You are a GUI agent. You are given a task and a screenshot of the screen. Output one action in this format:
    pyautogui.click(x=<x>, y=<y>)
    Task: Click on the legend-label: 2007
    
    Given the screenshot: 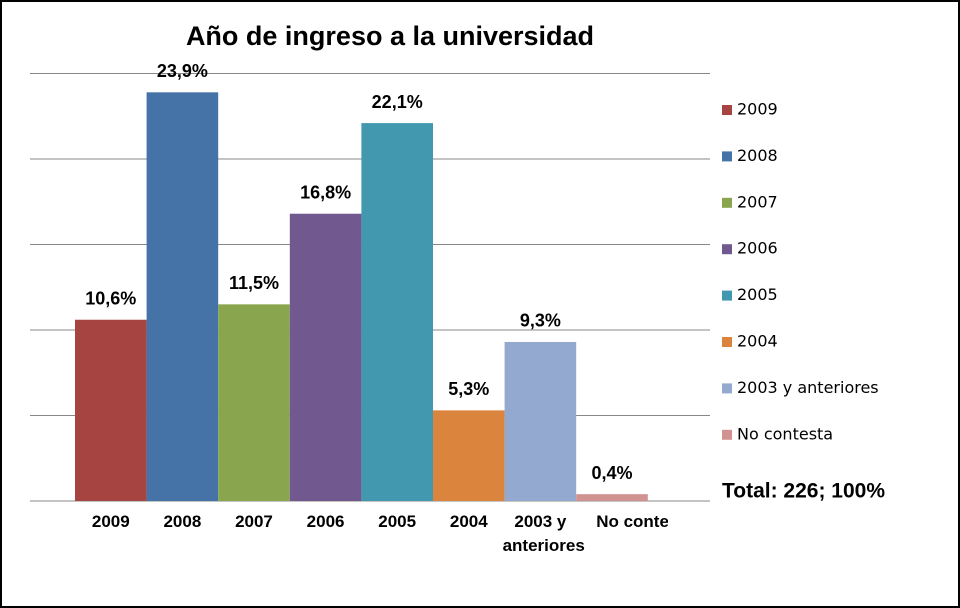 What is the action you would take?
    pyautogui.click(x=757, y=201)
    